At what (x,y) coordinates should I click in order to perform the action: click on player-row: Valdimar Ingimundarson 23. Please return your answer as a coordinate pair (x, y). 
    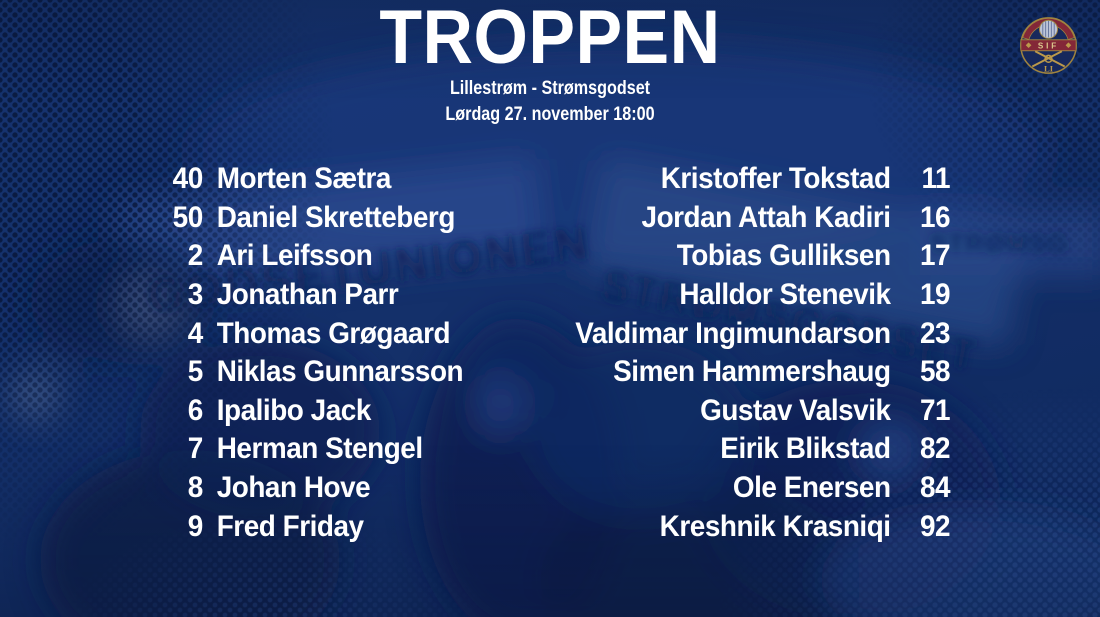
    Looking at the image, I should click on (762, 333).